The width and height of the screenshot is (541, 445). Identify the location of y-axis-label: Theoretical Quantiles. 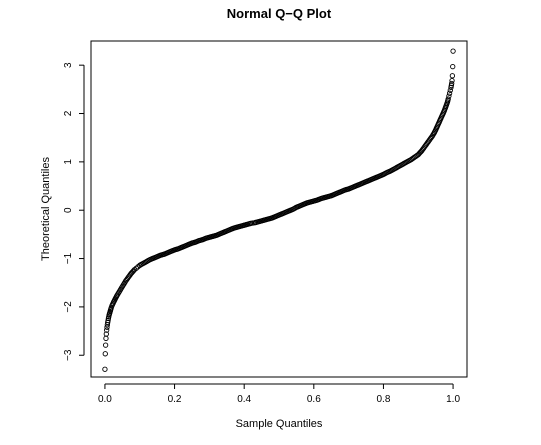
(46, 209).